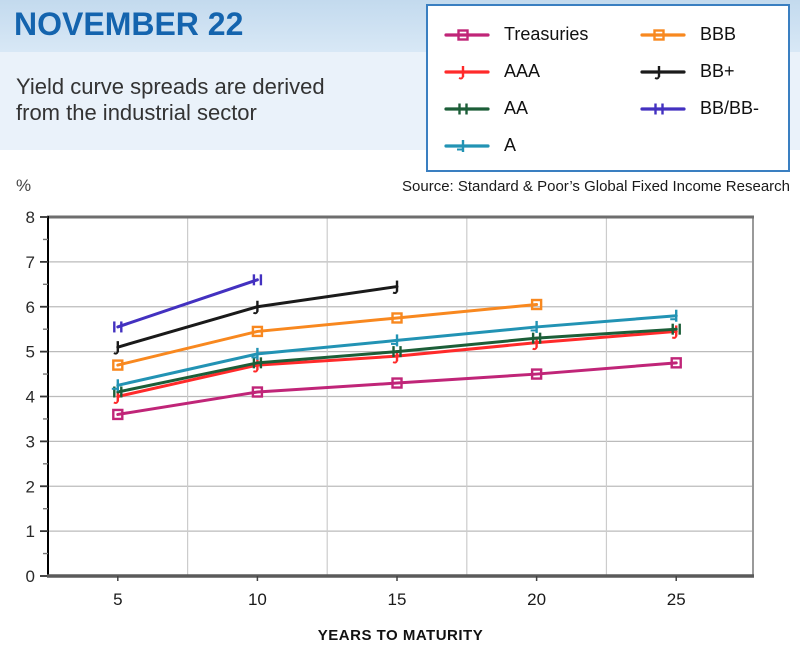 Image resolution: width=800 pixels, height=657 pixels. What do you see at coordinates (170, 86) in the screenshot?
I see `subtitle-line-1: Yield curve spreads are derived` at bounding box center [170, 86].